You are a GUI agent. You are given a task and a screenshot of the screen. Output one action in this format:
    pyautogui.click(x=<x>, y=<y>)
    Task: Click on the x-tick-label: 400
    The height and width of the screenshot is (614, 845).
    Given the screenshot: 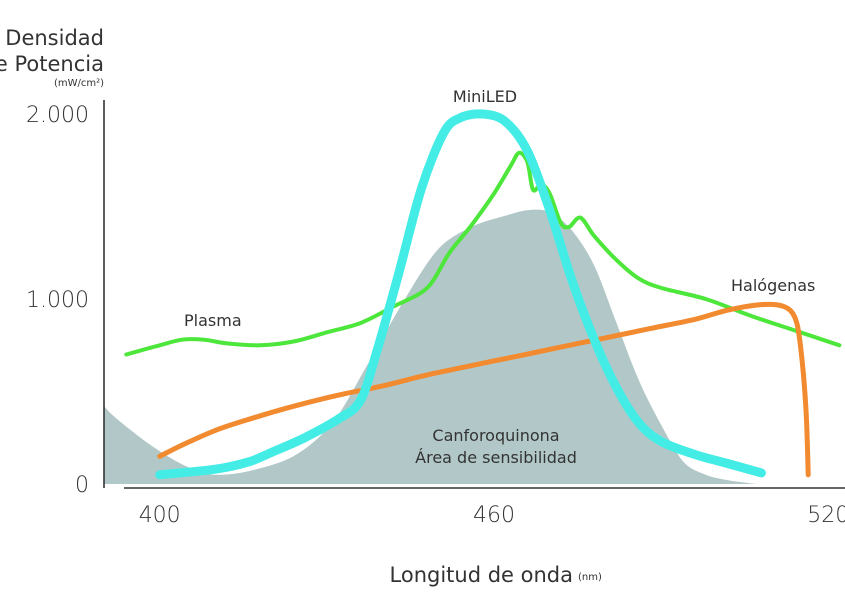 What is the action you would take?
    pyautogui.click(x=160, y=515)
    